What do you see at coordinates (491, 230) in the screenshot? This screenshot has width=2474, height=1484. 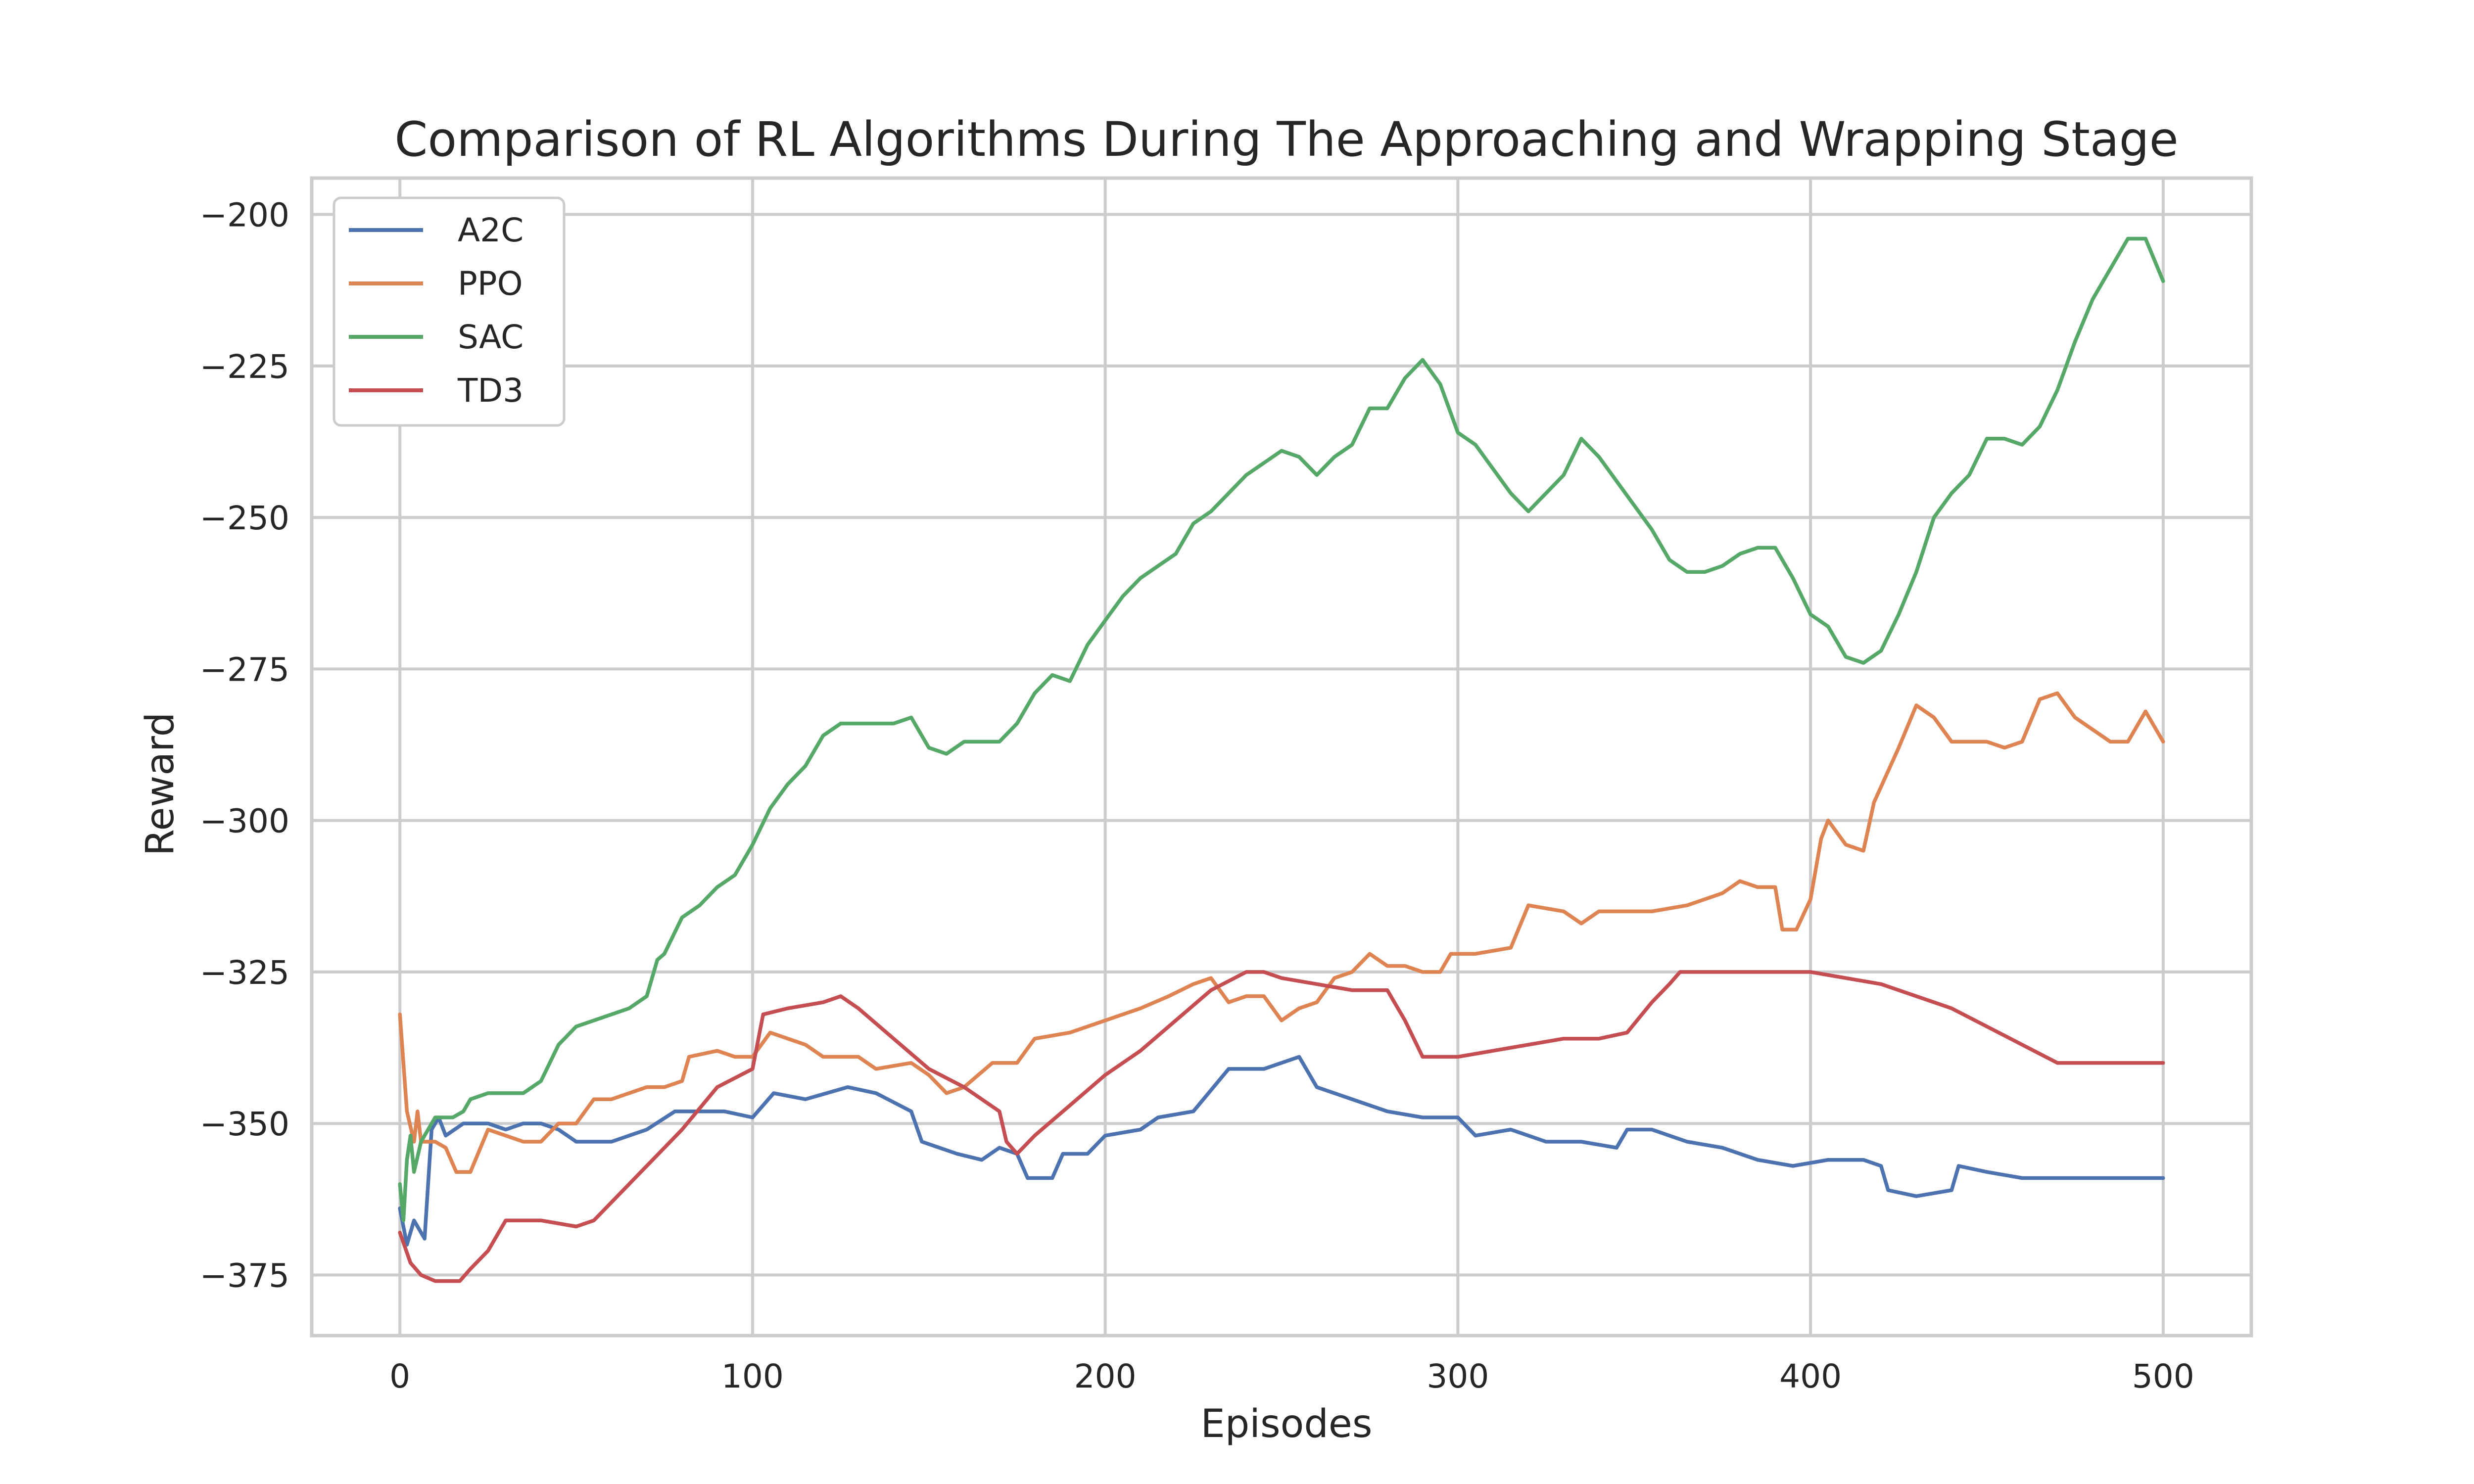 I see `legend-label-a2c: A2C` at bounding box center [491, 230].